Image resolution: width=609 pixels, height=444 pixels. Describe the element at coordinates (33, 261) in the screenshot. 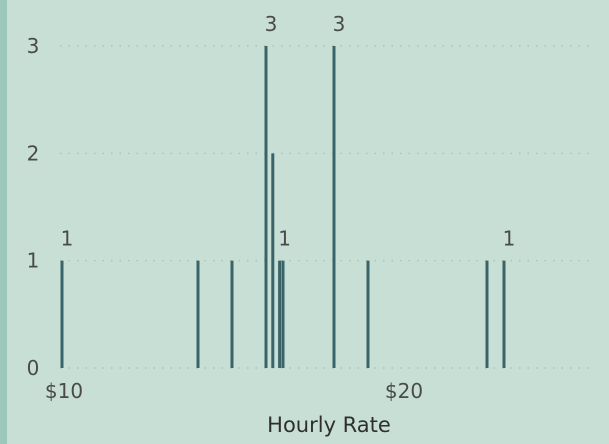

I see `y-tick-label: 1` at that location.